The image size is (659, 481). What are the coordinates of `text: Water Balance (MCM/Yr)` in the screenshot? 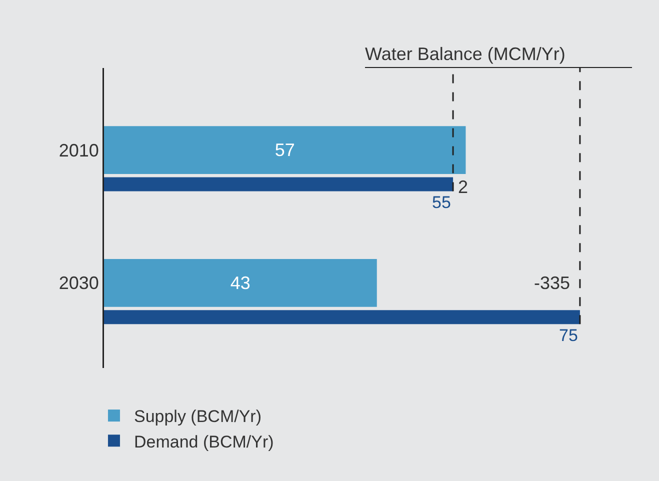 It's located at (465, 54).